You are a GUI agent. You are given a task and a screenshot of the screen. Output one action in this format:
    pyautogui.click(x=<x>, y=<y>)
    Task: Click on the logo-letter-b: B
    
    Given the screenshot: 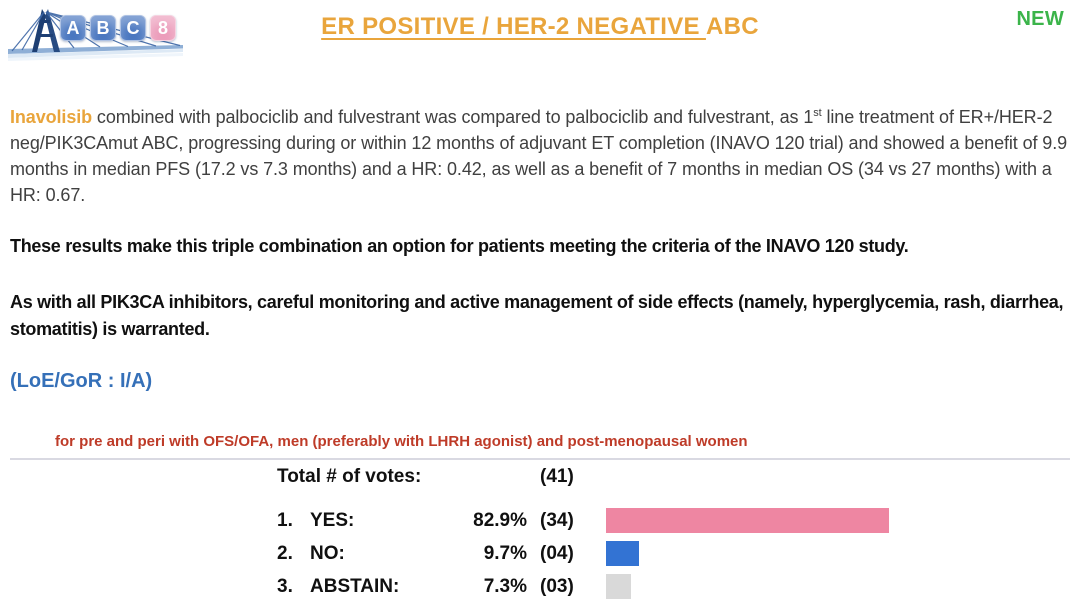 What is the action you would take?
    pyautogui.click(x=103, y=28)
    